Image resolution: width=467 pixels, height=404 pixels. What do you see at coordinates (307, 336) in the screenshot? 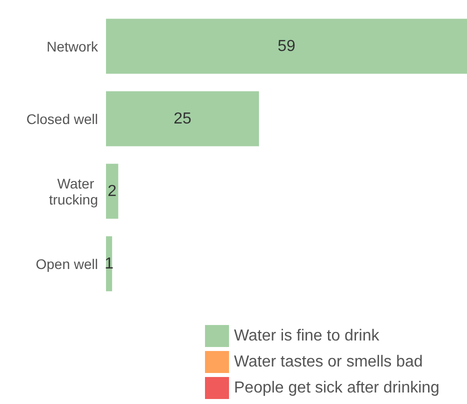
I see `legend-label: Water is fine to drink` at bounding box center [307, 336].